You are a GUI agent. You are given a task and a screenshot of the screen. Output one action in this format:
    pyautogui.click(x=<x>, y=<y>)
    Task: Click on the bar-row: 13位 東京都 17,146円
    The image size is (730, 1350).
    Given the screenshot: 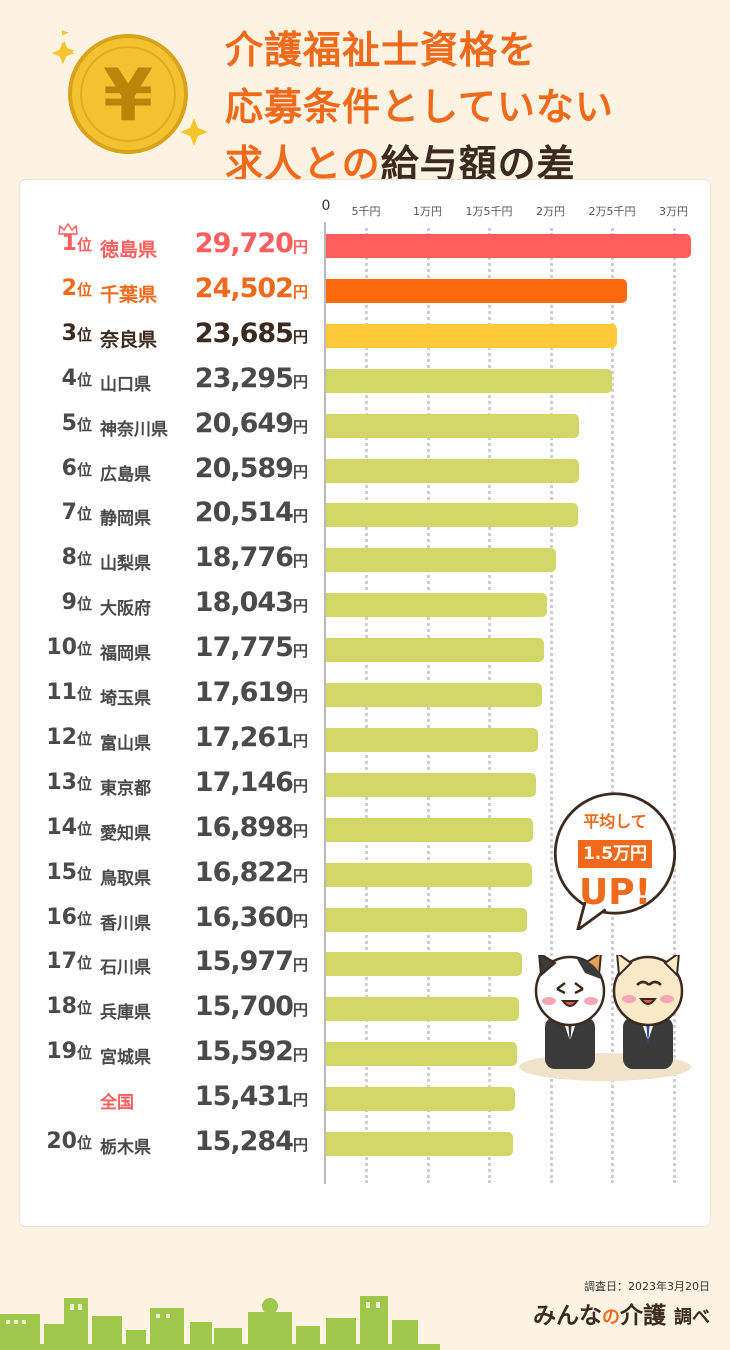 What is the action you would take?
    pyautogui.click(x=365, y=786)
    